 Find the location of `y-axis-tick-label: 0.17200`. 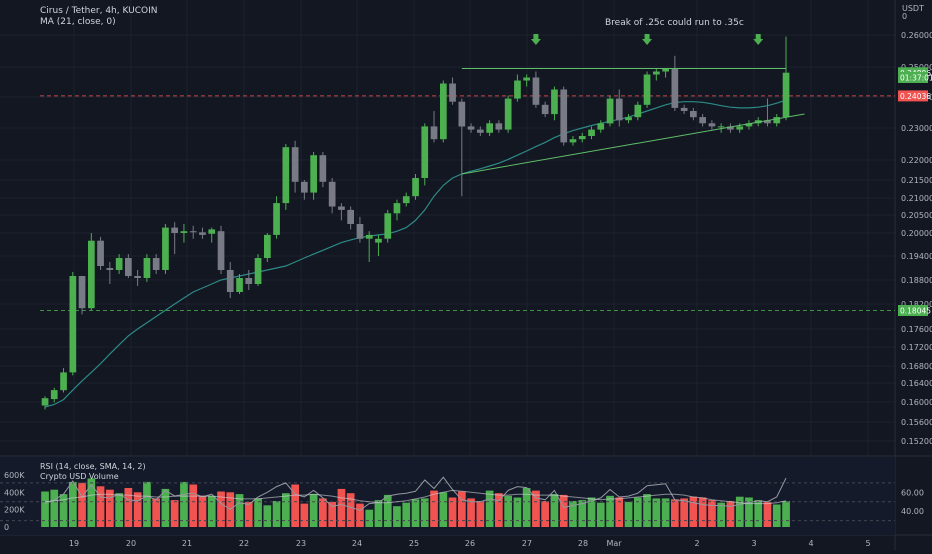

y-axis-tick-label: 0.17200 is located at coordinates (916, 347).